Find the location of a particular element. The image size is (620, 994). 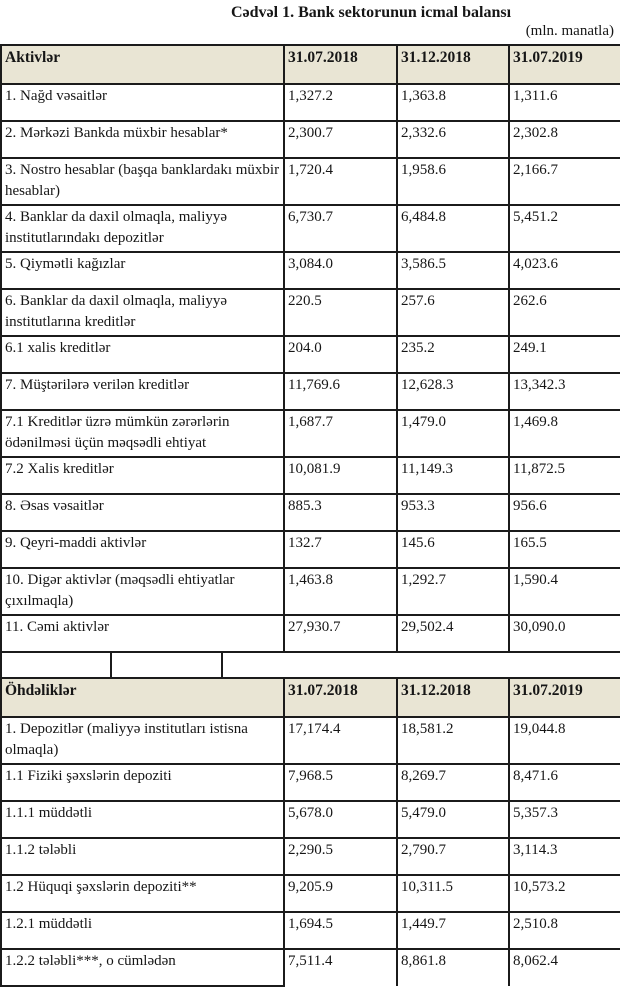

row-label: 7.2 Xalis kreditlər is located at coordinates (142, 475).